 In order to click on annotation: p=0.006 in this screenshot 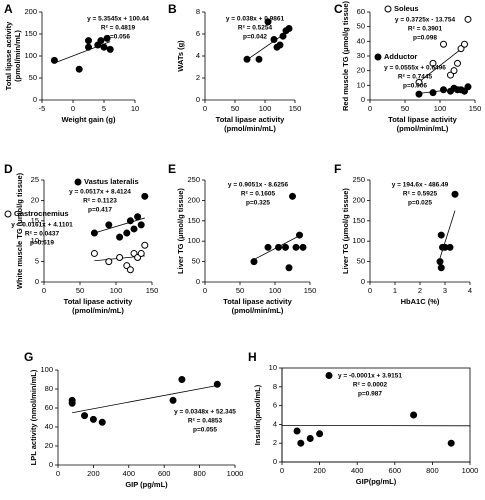, I will do `click(415, 86)`.